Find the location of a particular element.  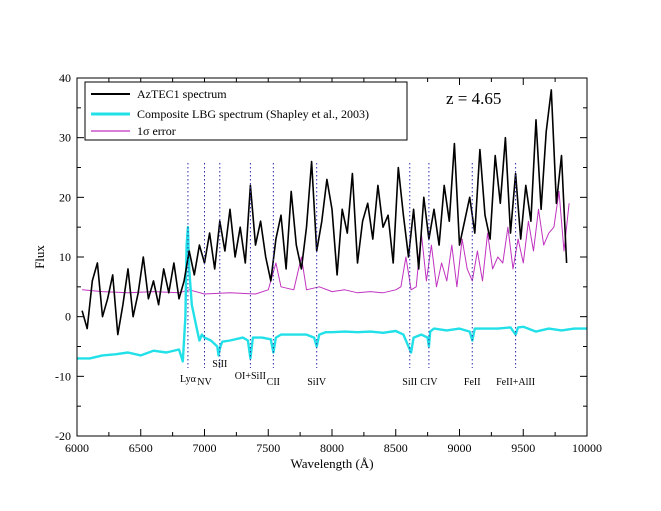

legend-label-error: 1σ error is located at coordinates (156, 131).